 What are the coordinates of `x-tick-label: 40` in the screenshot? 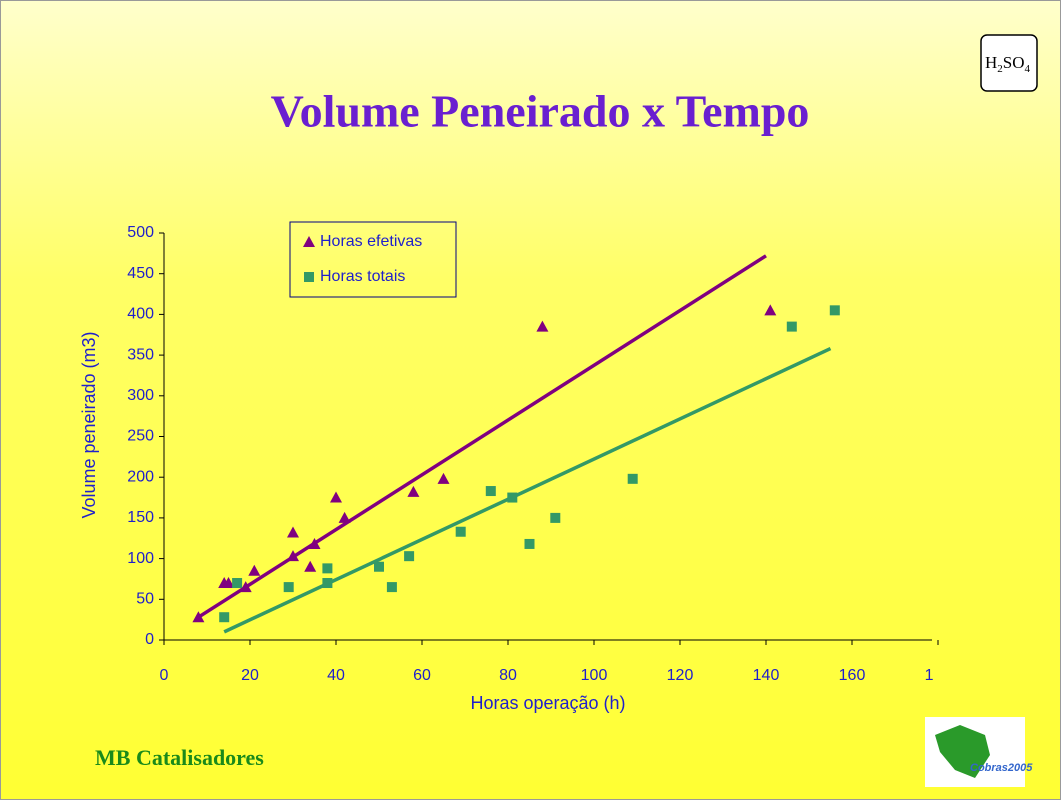 It's located at (336, 675).